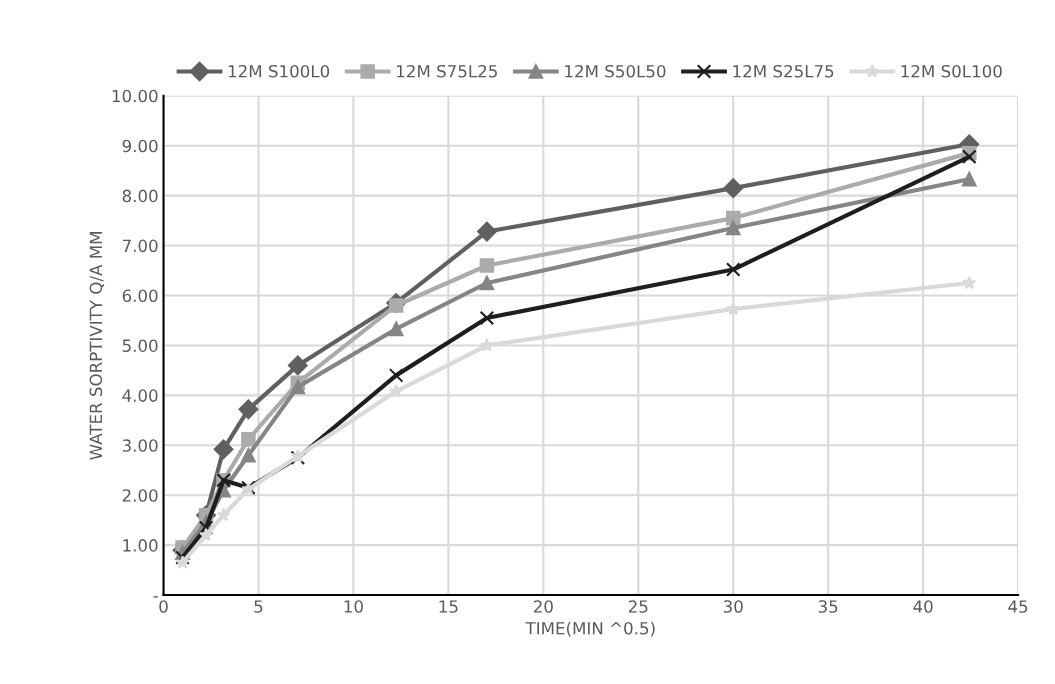 This screenshot has height=684, width=1055. What do you see at coordinates (279, 71) in the screenshot?
I see `legend-label: 12M S100L0` at bounding box center [279, 71].